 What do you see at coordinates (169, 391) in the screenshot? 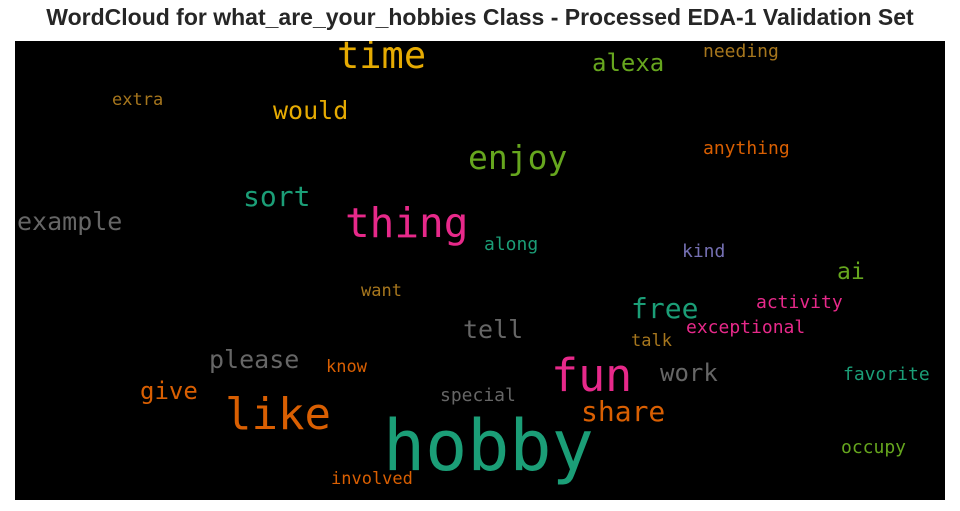
I see `word-give: give` at bounding box center [169, 391].